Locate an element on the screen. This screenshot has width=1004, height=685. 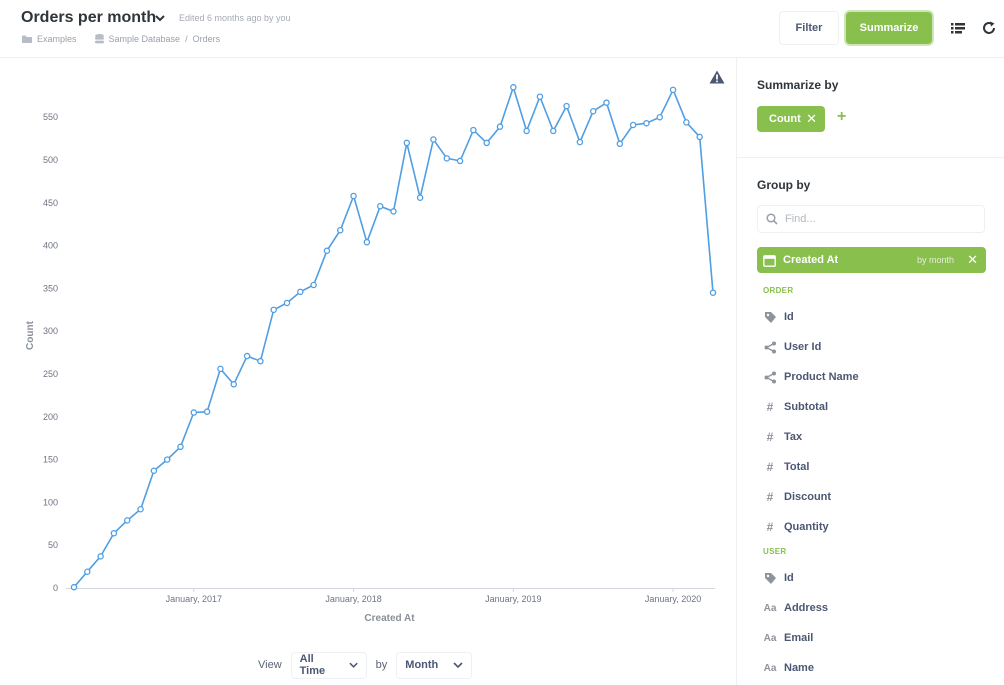
number-icon: # is located at coordinates (770, 407).